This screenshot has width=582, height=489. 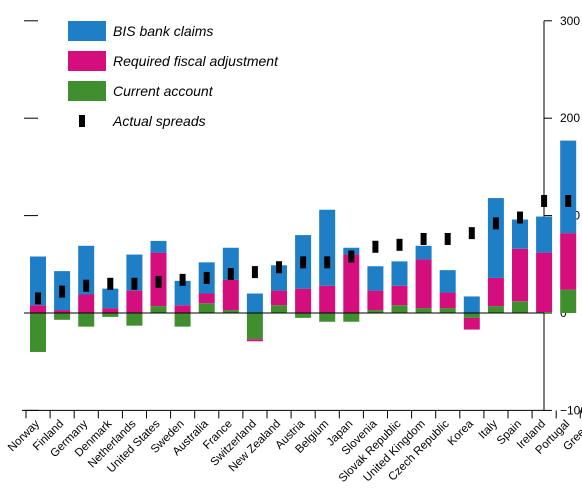 I want to click on bar-bis-bank-claims-slovak-republic, so click(x=399, y=273).